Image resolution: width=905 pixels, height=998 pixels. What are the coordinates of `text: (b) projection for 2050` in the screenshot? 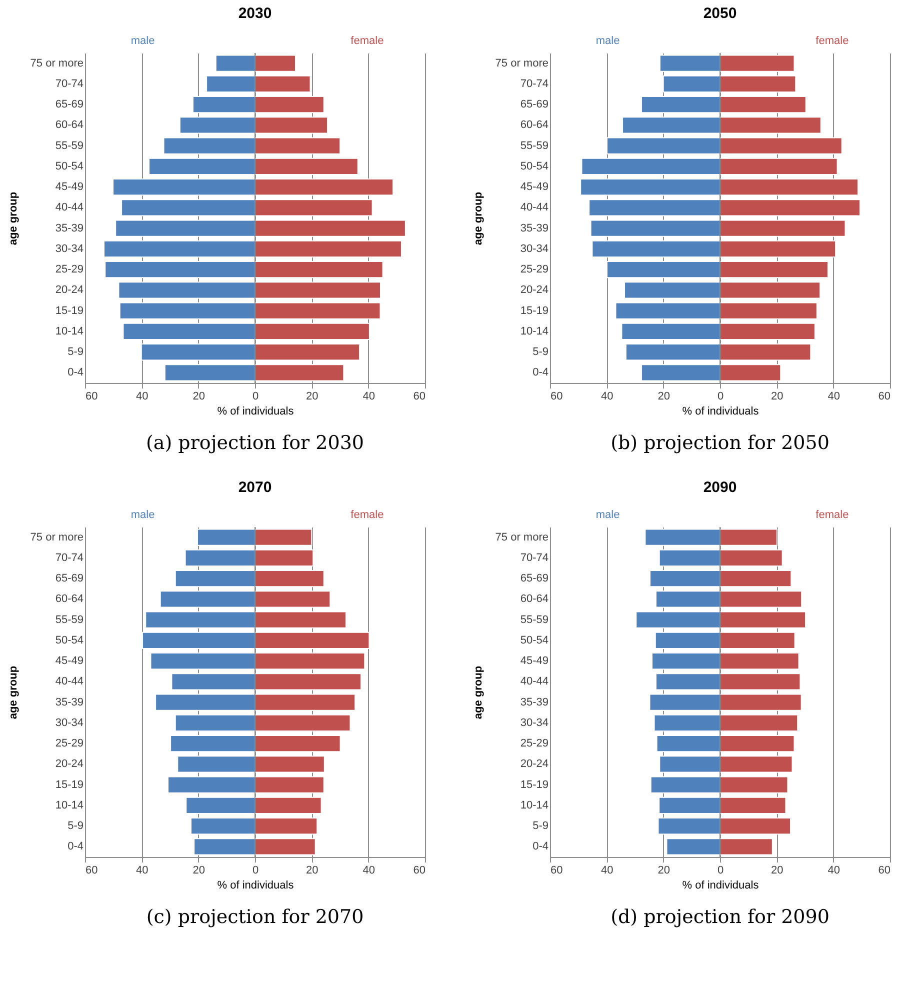 It's located at (720, 443).